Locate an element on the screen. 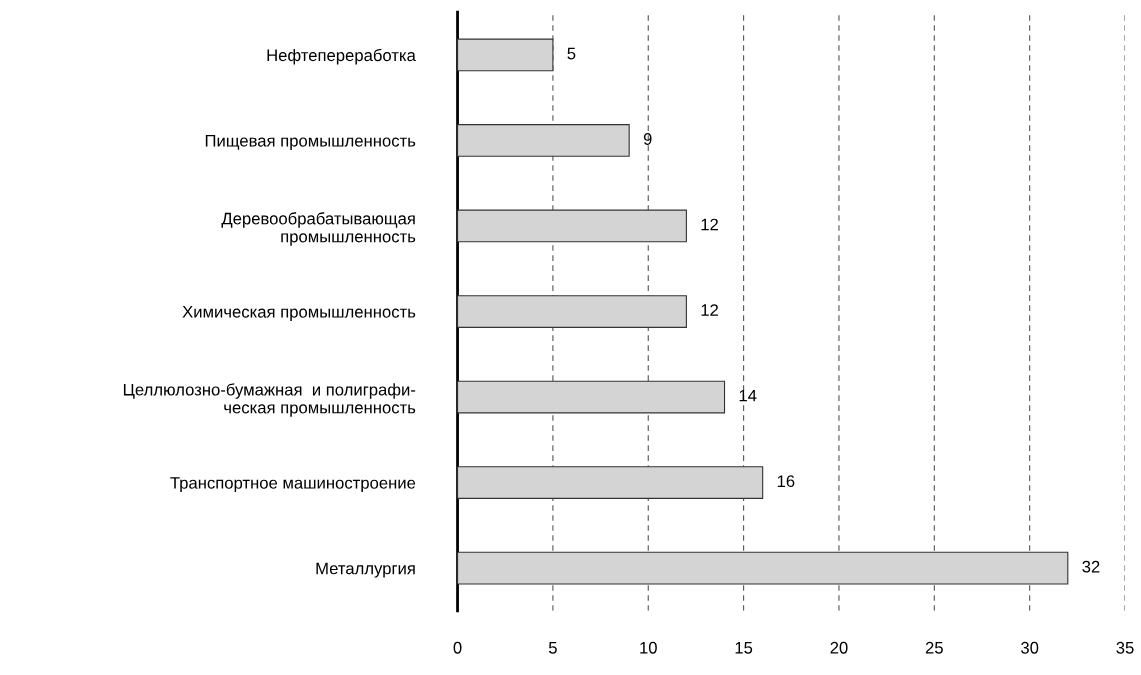 This screenshot has width=1141, height=675. x-tick-label: 20 is located at coordinates (839, 647).